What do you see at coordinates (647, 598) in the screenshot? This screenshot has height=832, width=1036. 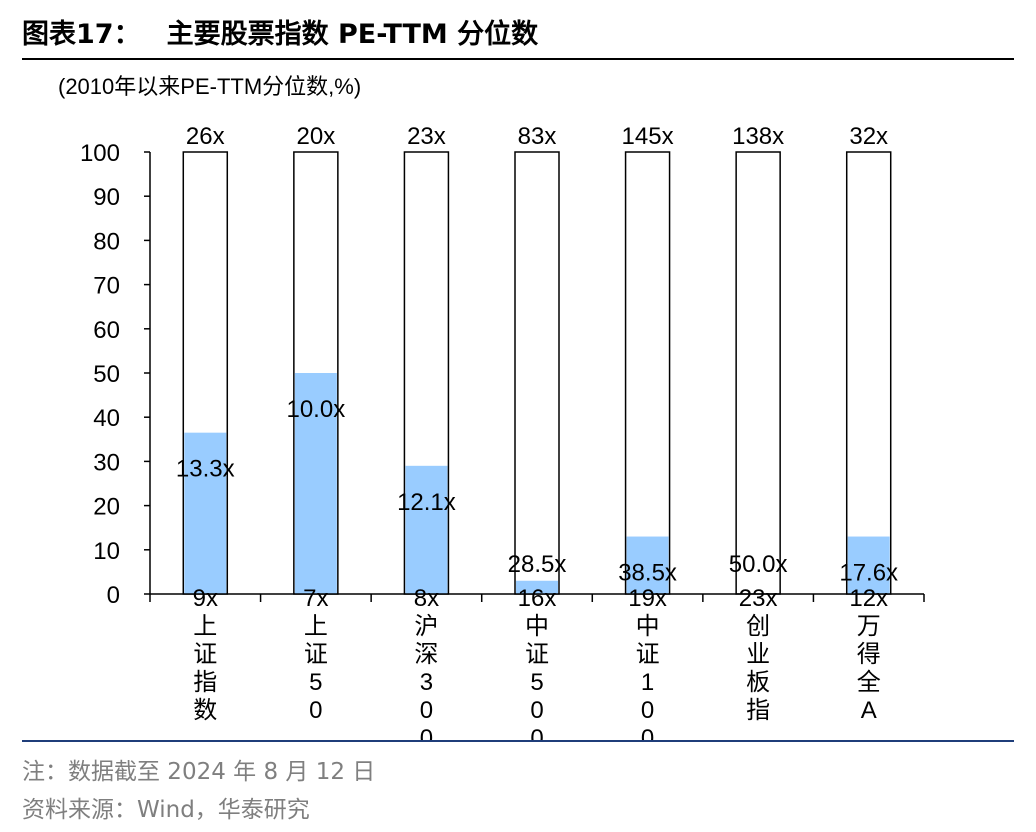 I see `min-pe-label: 19x` at bounding box center [647, 598].